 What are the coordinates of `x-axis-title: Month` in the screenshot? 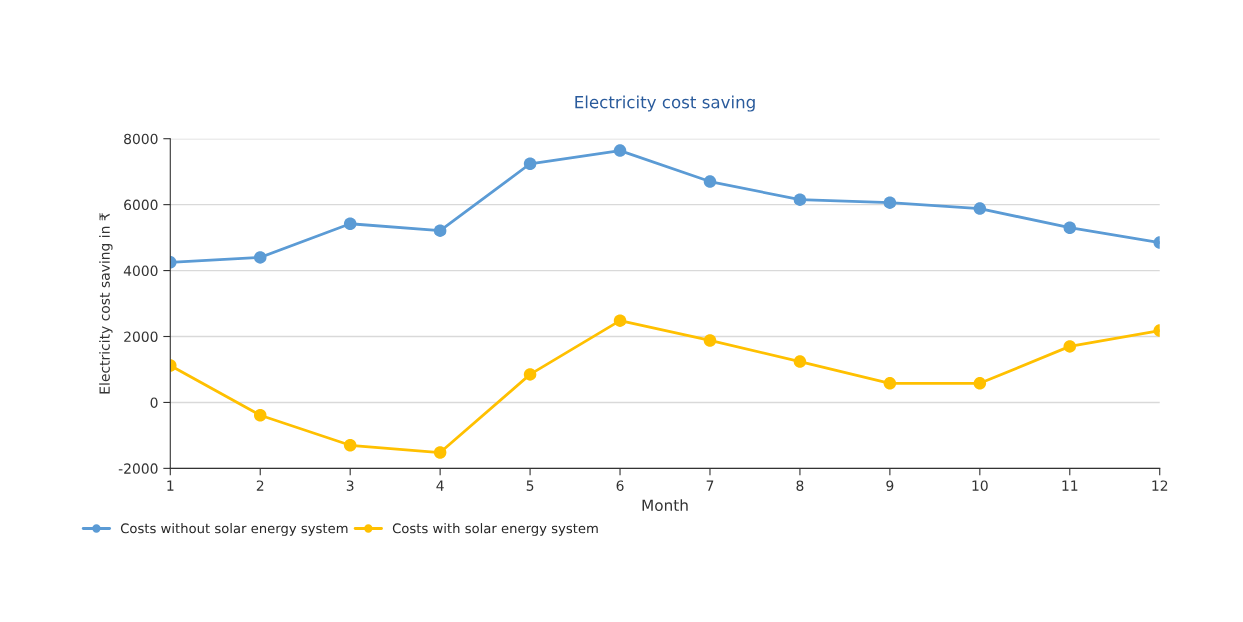 It's located at (665, 505).